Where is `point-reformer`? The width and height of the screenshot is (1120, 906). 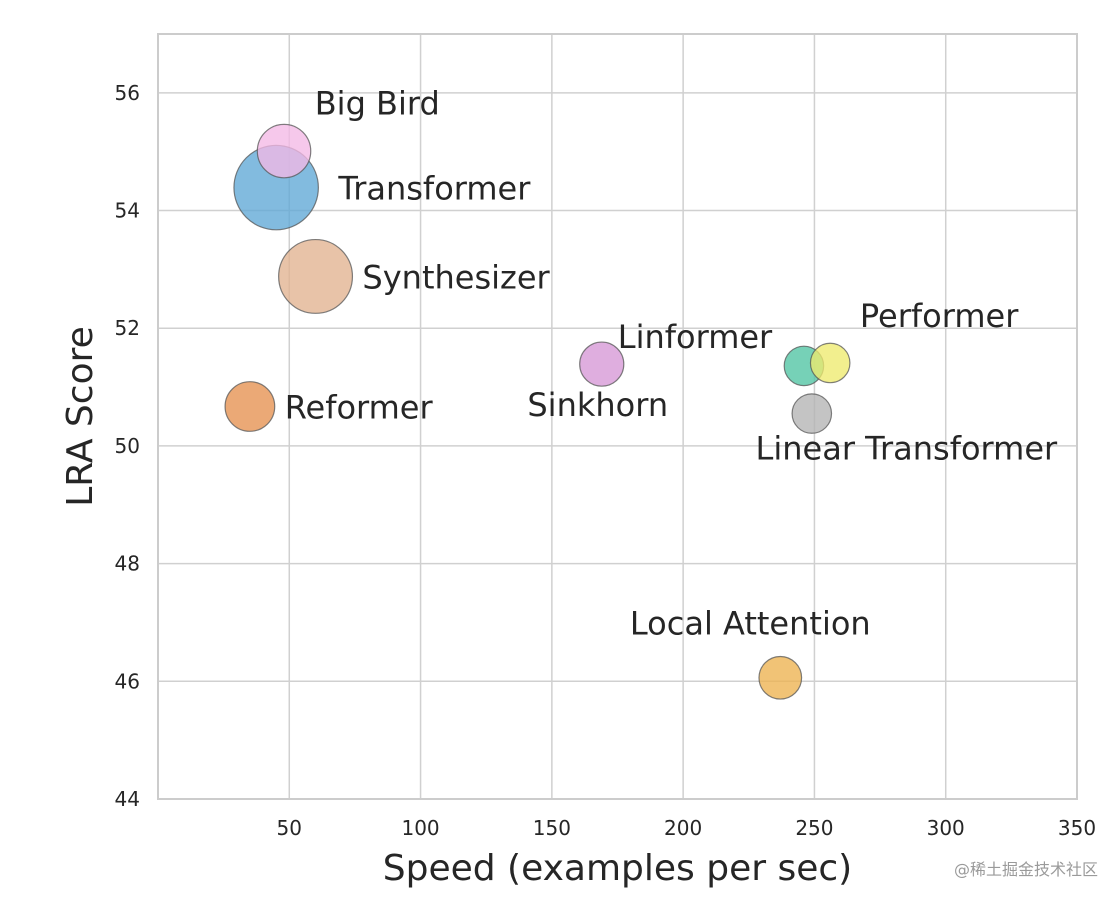 point-reformer is located at coordinates (250, 406).